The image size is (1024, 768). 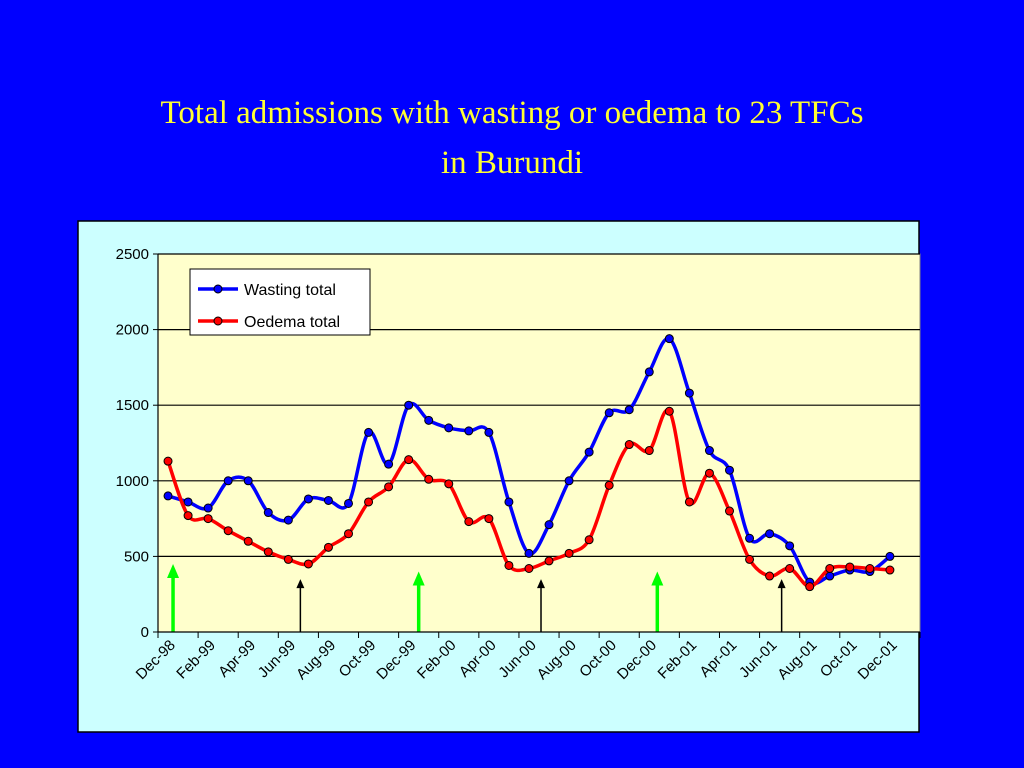 I want to click on legend-marker-oedema, so click(x=218, y=321).